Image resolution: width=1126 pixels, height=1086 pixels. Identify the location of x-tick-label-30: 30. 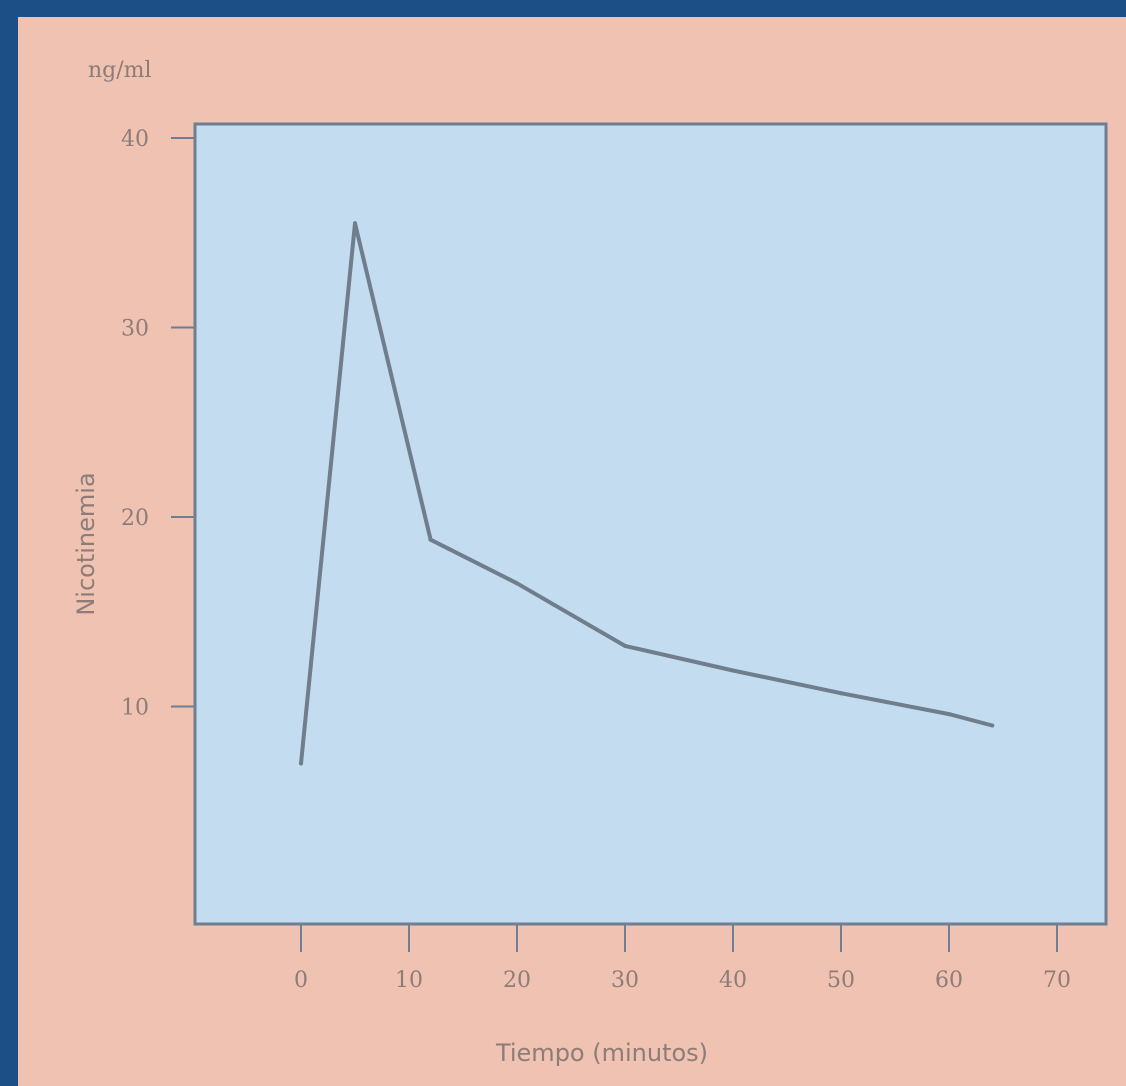
(625, 980).